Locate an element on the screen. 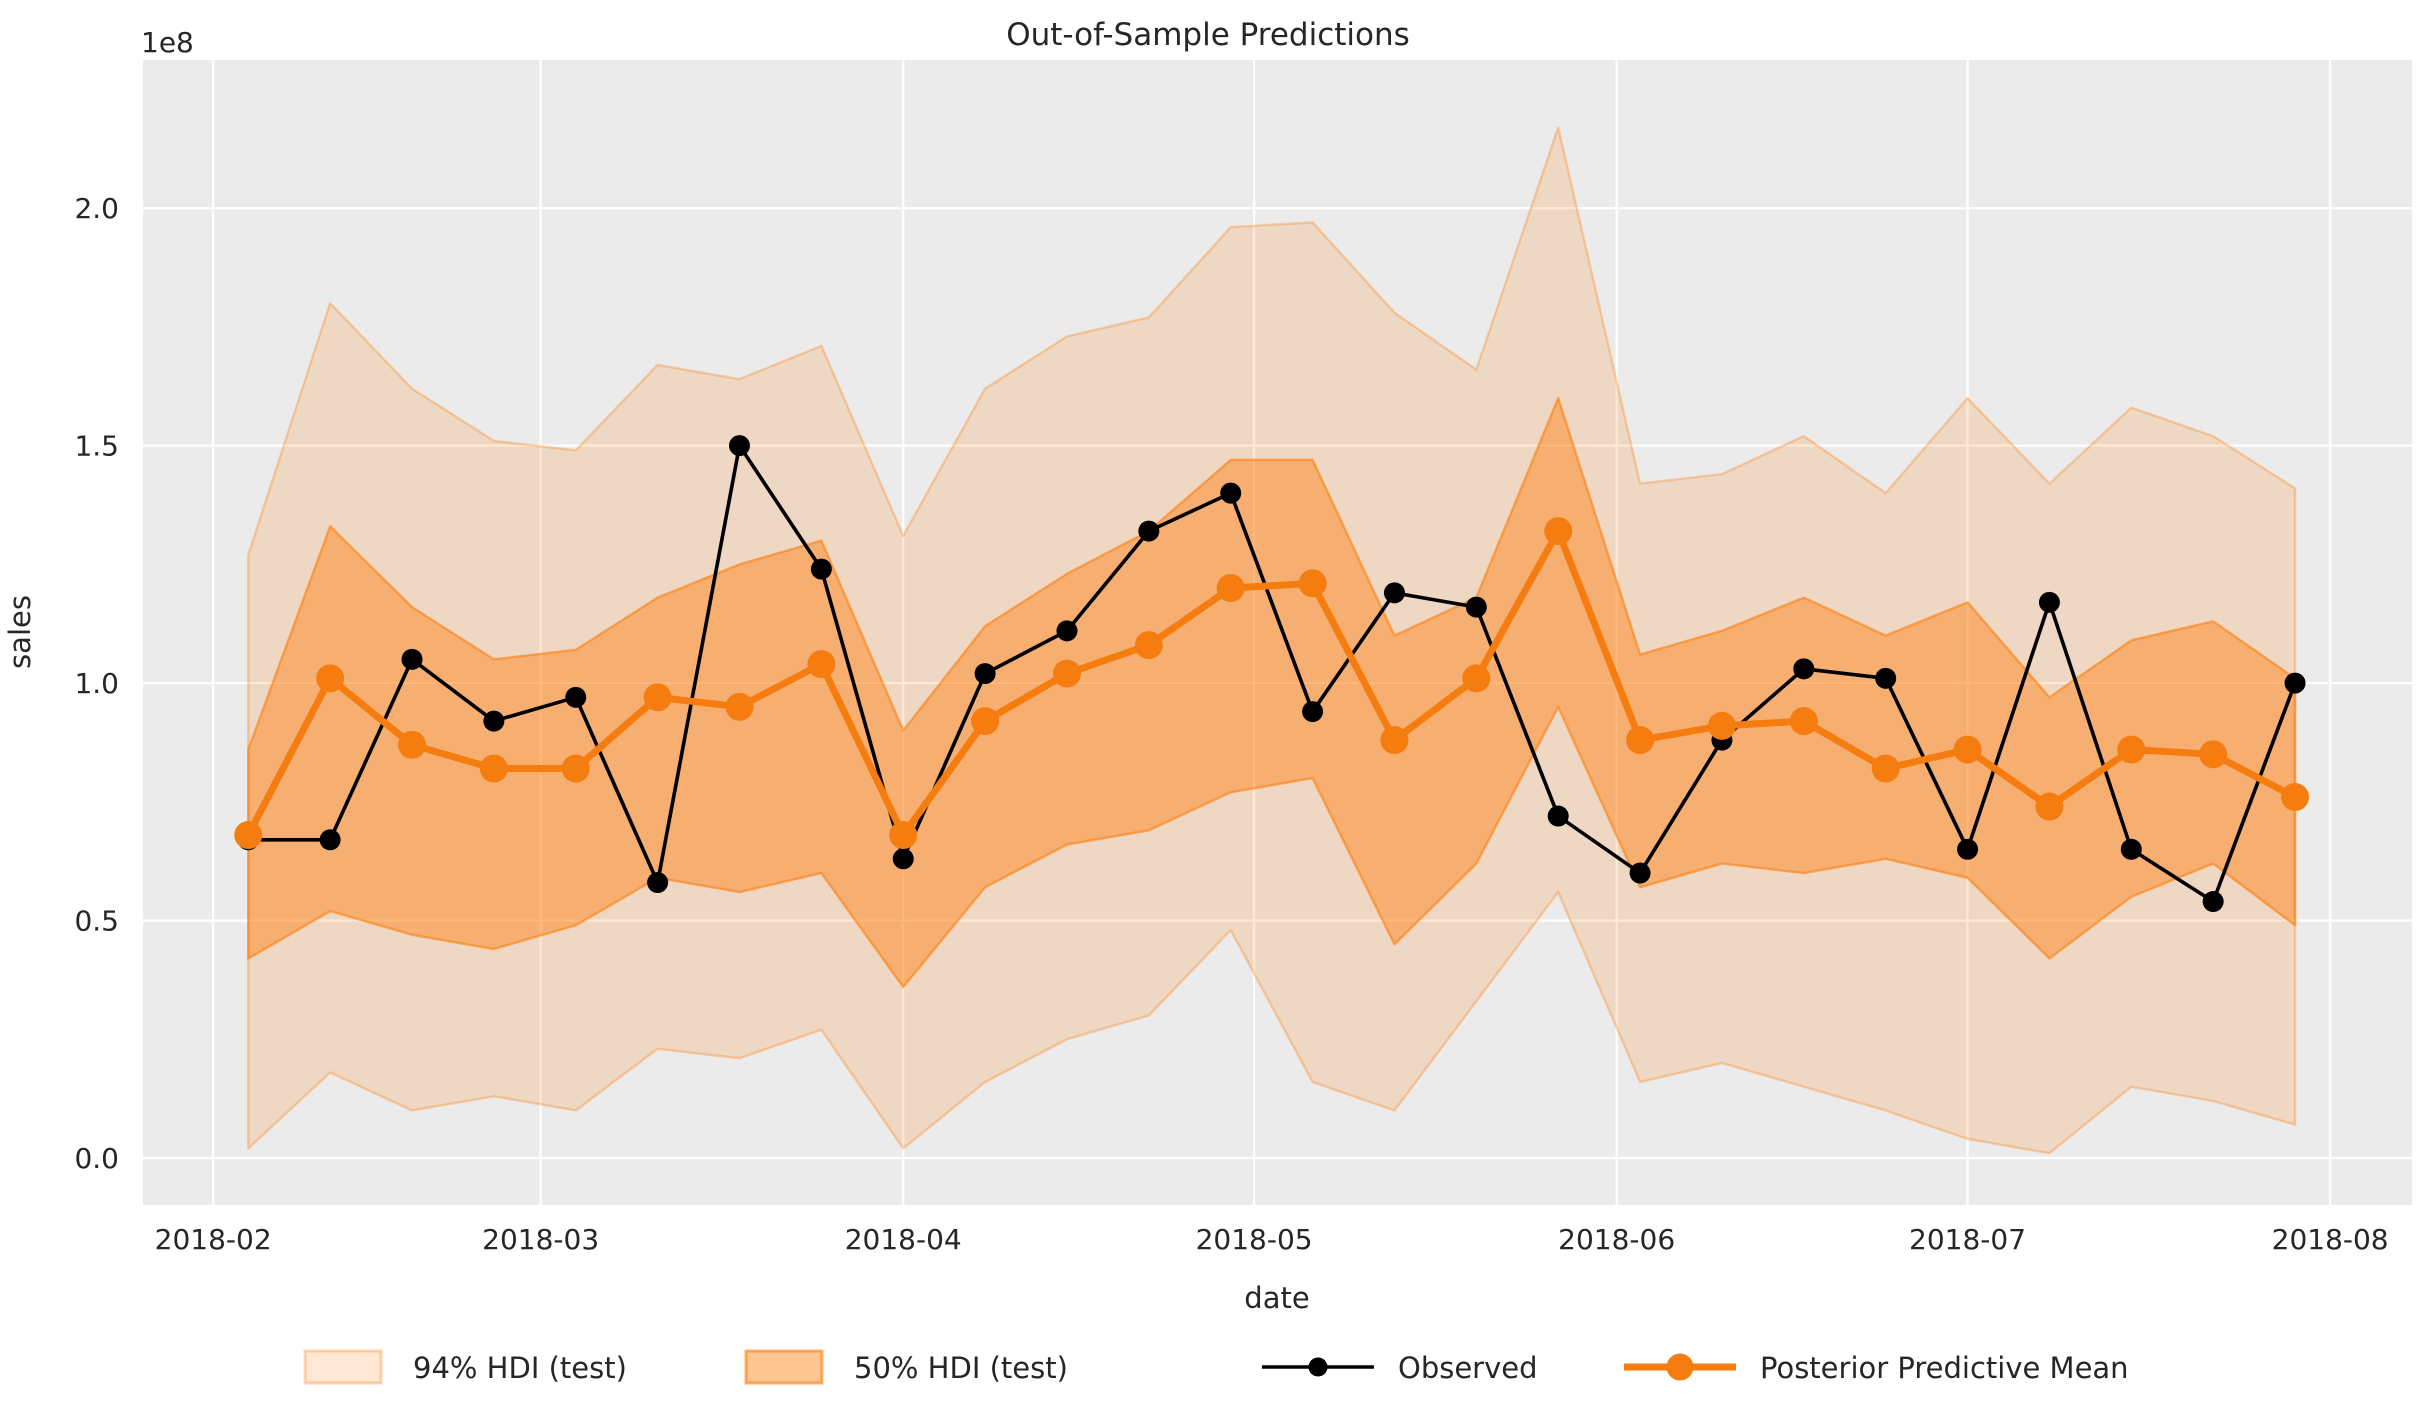  legend-label: 94% HDI (test) is located at coordinates (520, 1368).